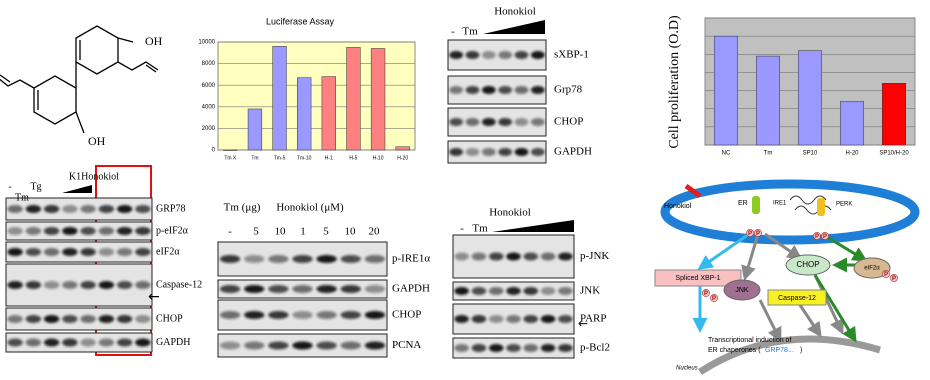 The image size is (930, 380). I want to click on lane-label: Honokiol, so click(515, 12).